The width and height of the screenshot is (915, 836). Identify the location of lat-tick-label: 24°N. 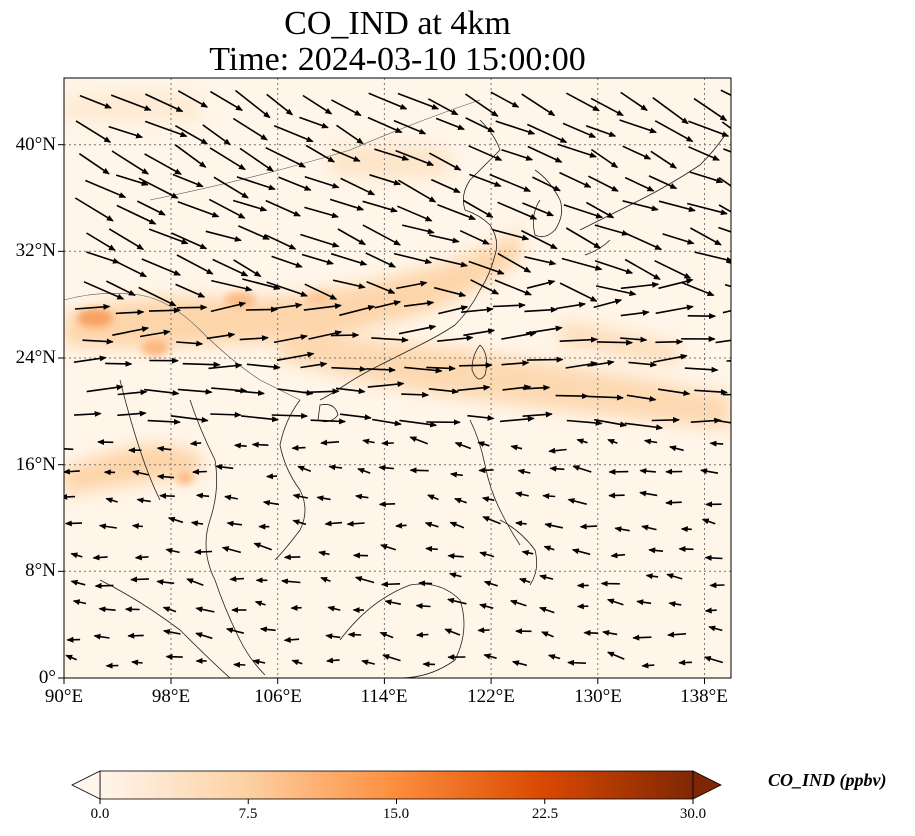
(35, 357).